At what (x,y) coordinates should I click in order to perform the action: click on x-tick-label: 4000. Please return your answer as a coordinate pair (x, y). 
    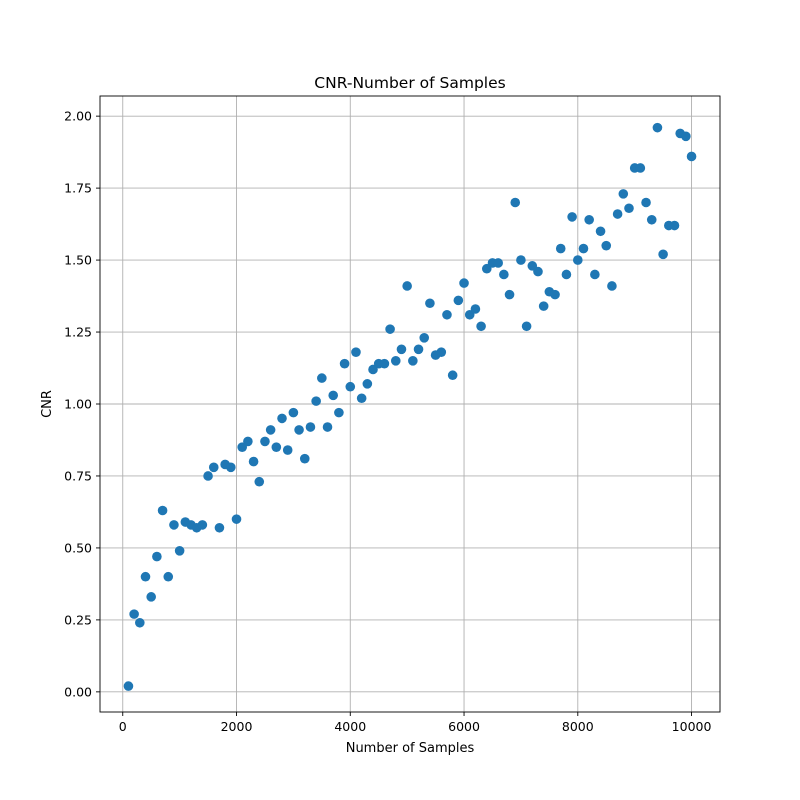
    Looking at the image, I should click on (350, 726).